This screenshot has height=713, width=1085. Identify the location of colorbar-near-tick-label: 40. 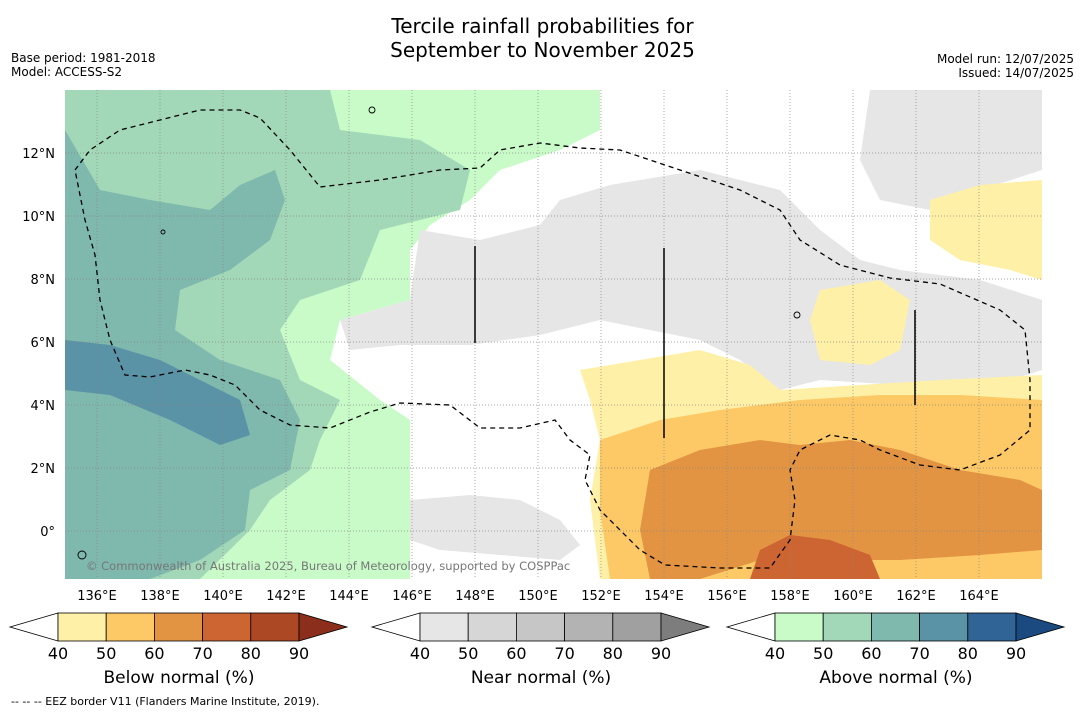
(420, 653).